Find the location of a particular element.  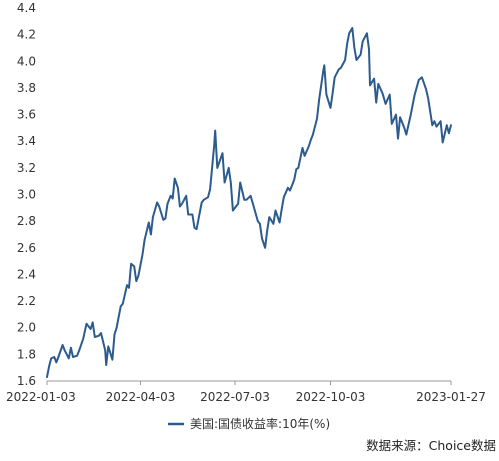

y-tick-label: 4.4 is located at coordinates (26, 8).